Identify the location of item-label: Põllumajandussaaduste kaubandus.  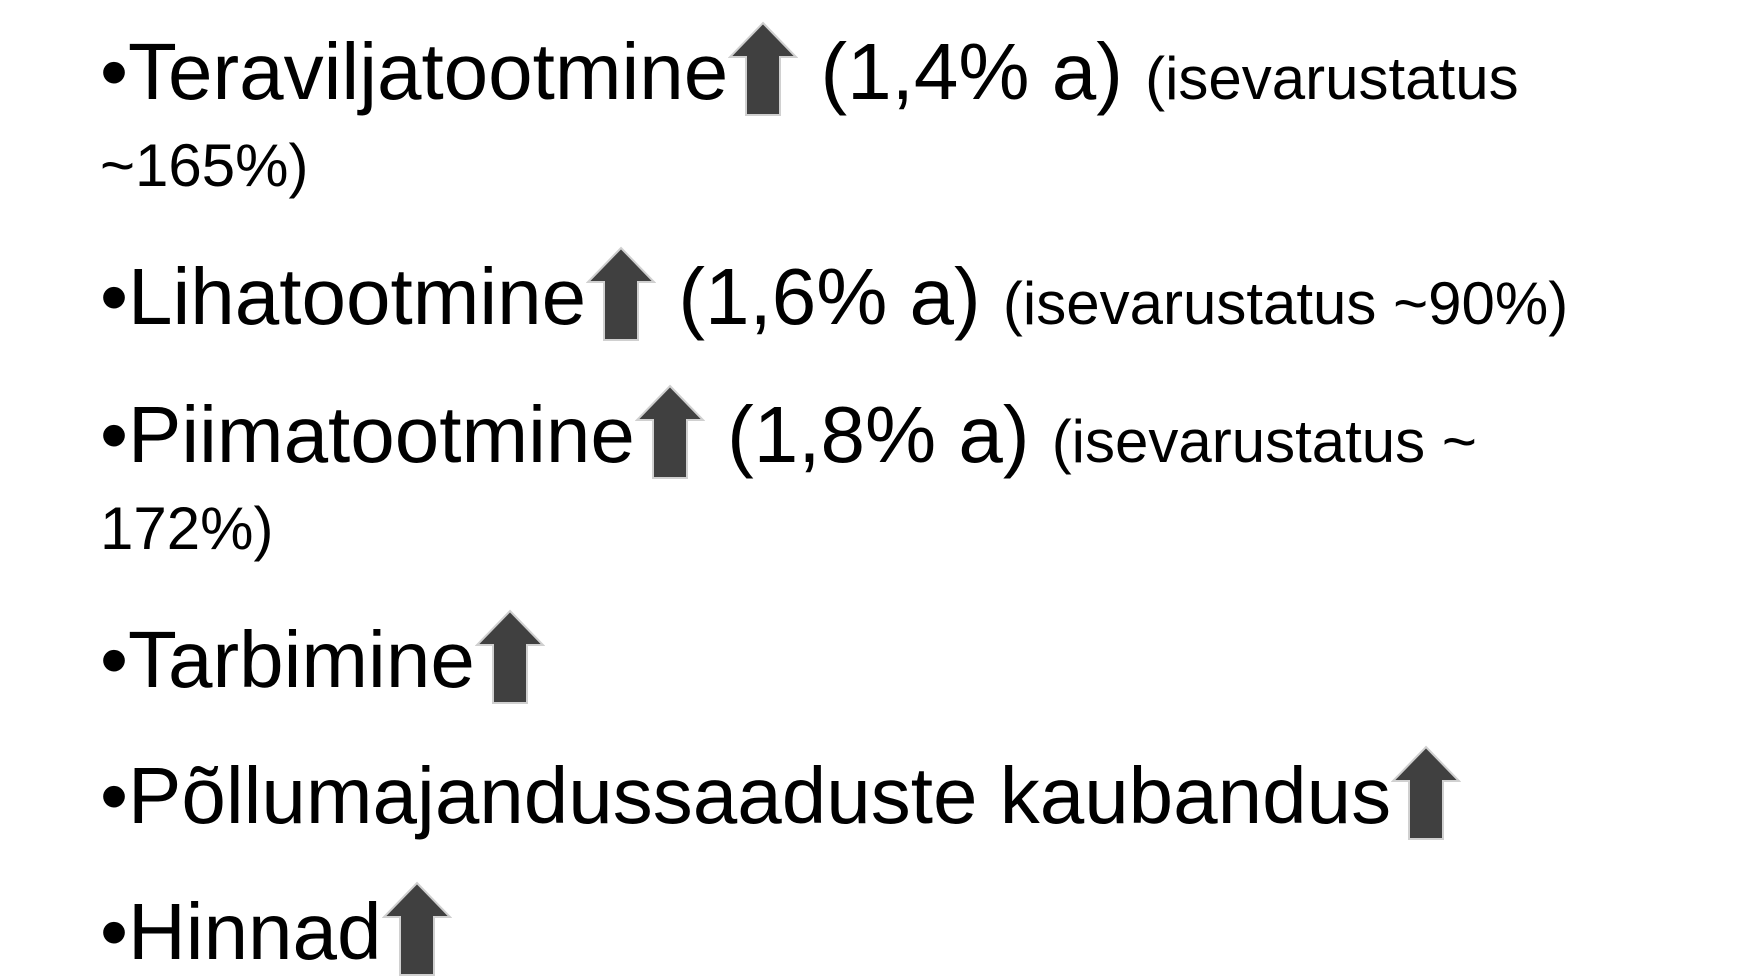
(760, 795).